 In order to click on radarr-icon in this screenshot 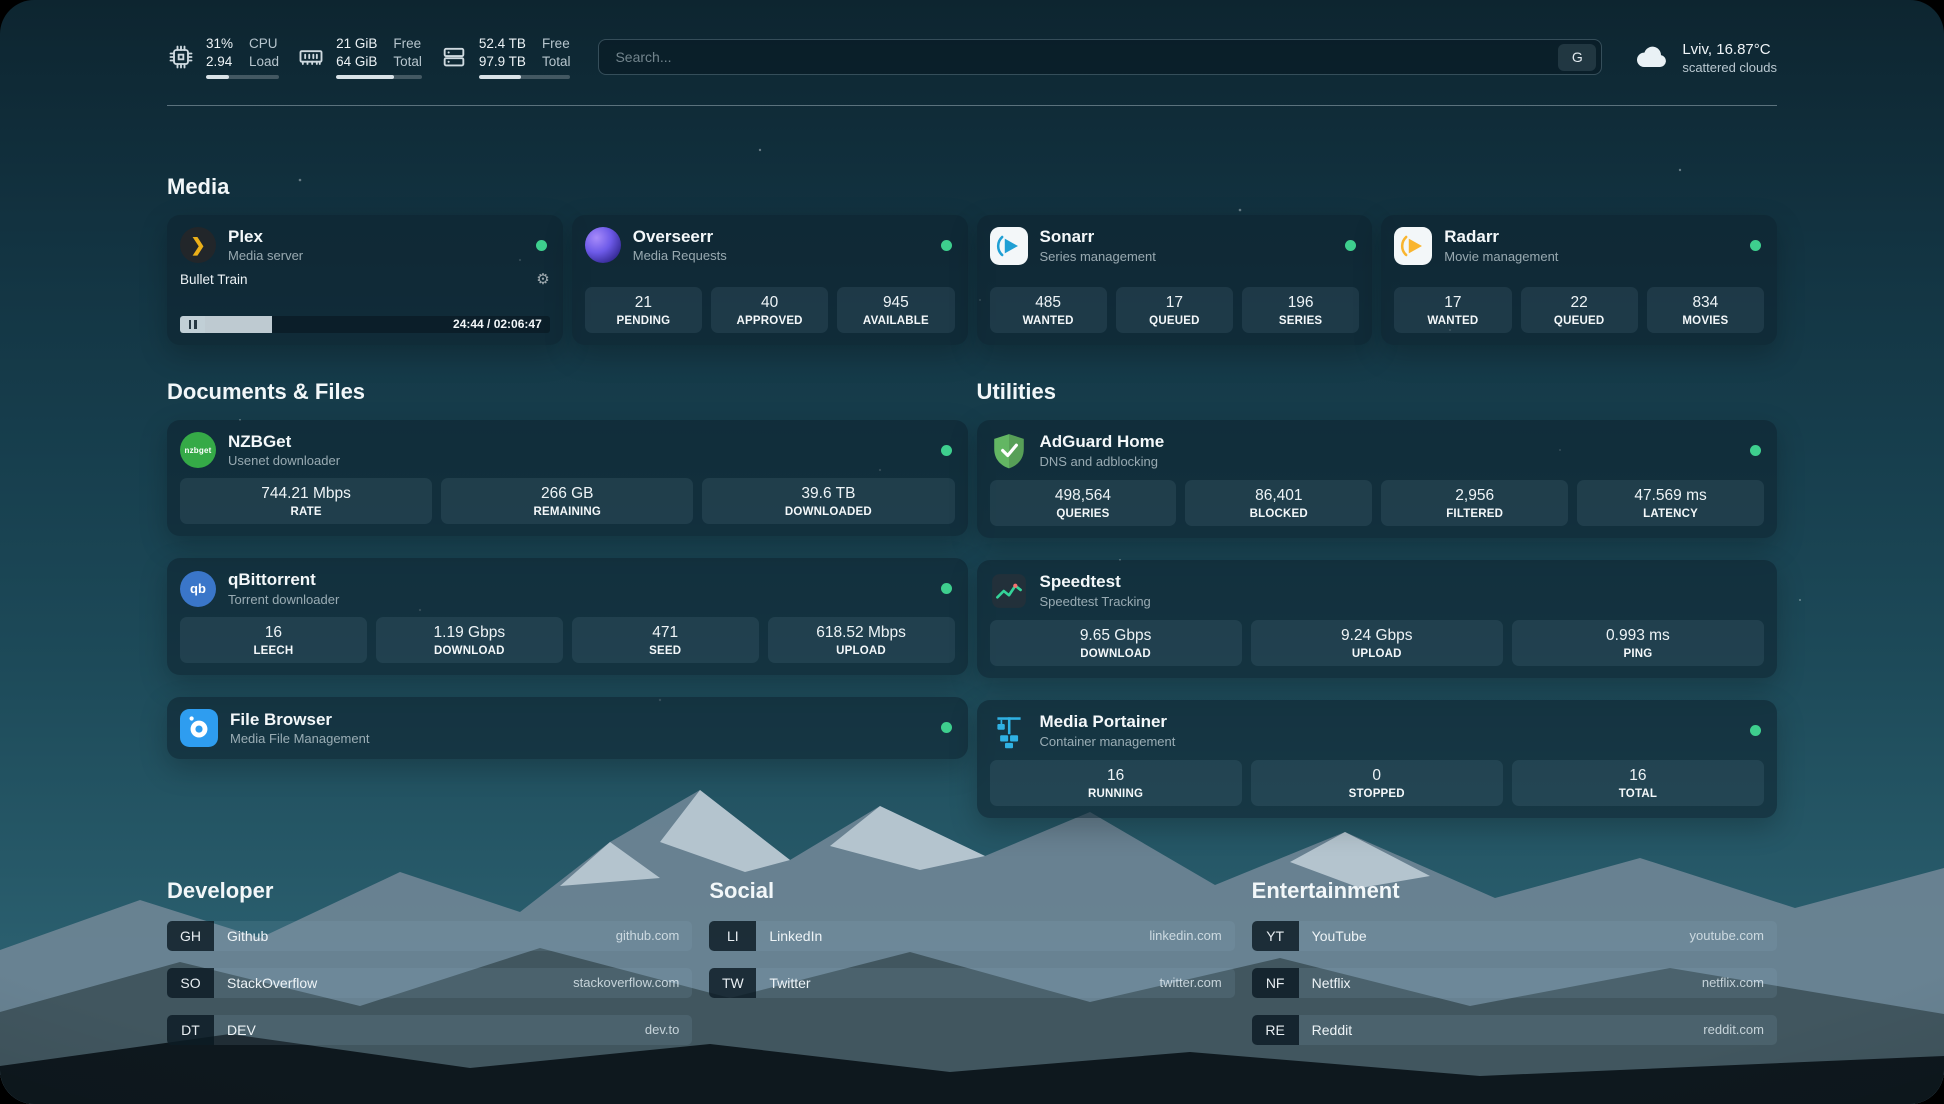, I will do `click(1413, 245)`.